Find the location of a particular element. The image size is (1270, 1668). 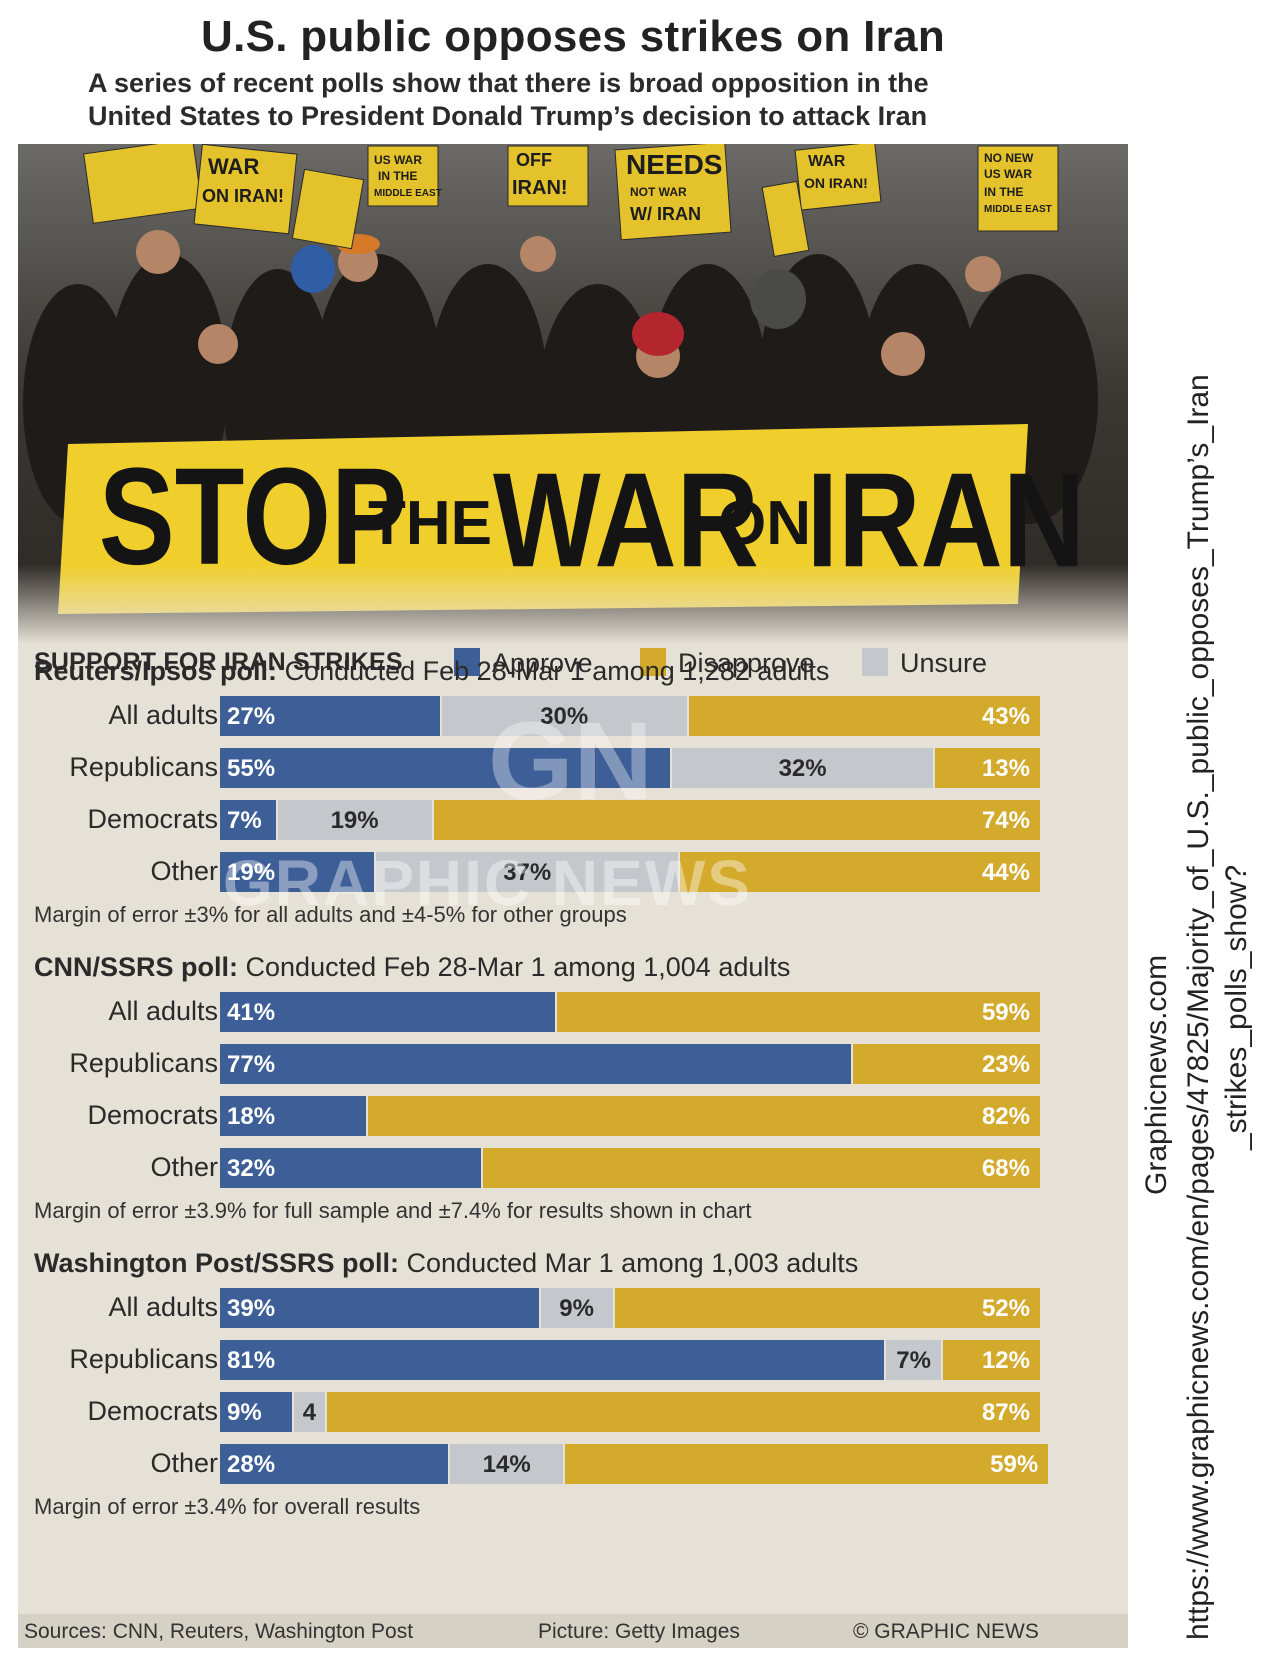

bar-approve: 55% is located at coordinates (445, 768).